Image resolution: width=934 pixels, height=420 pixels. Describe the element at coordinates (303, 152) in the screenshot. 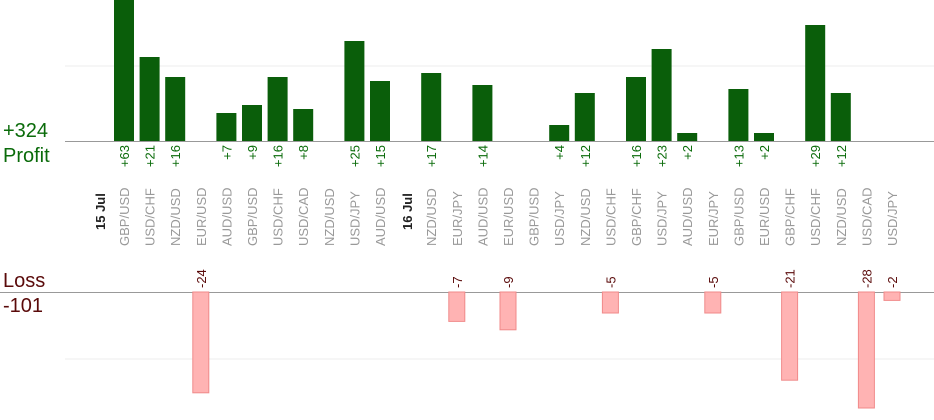

I see `profit-value-label: +8` at that location.